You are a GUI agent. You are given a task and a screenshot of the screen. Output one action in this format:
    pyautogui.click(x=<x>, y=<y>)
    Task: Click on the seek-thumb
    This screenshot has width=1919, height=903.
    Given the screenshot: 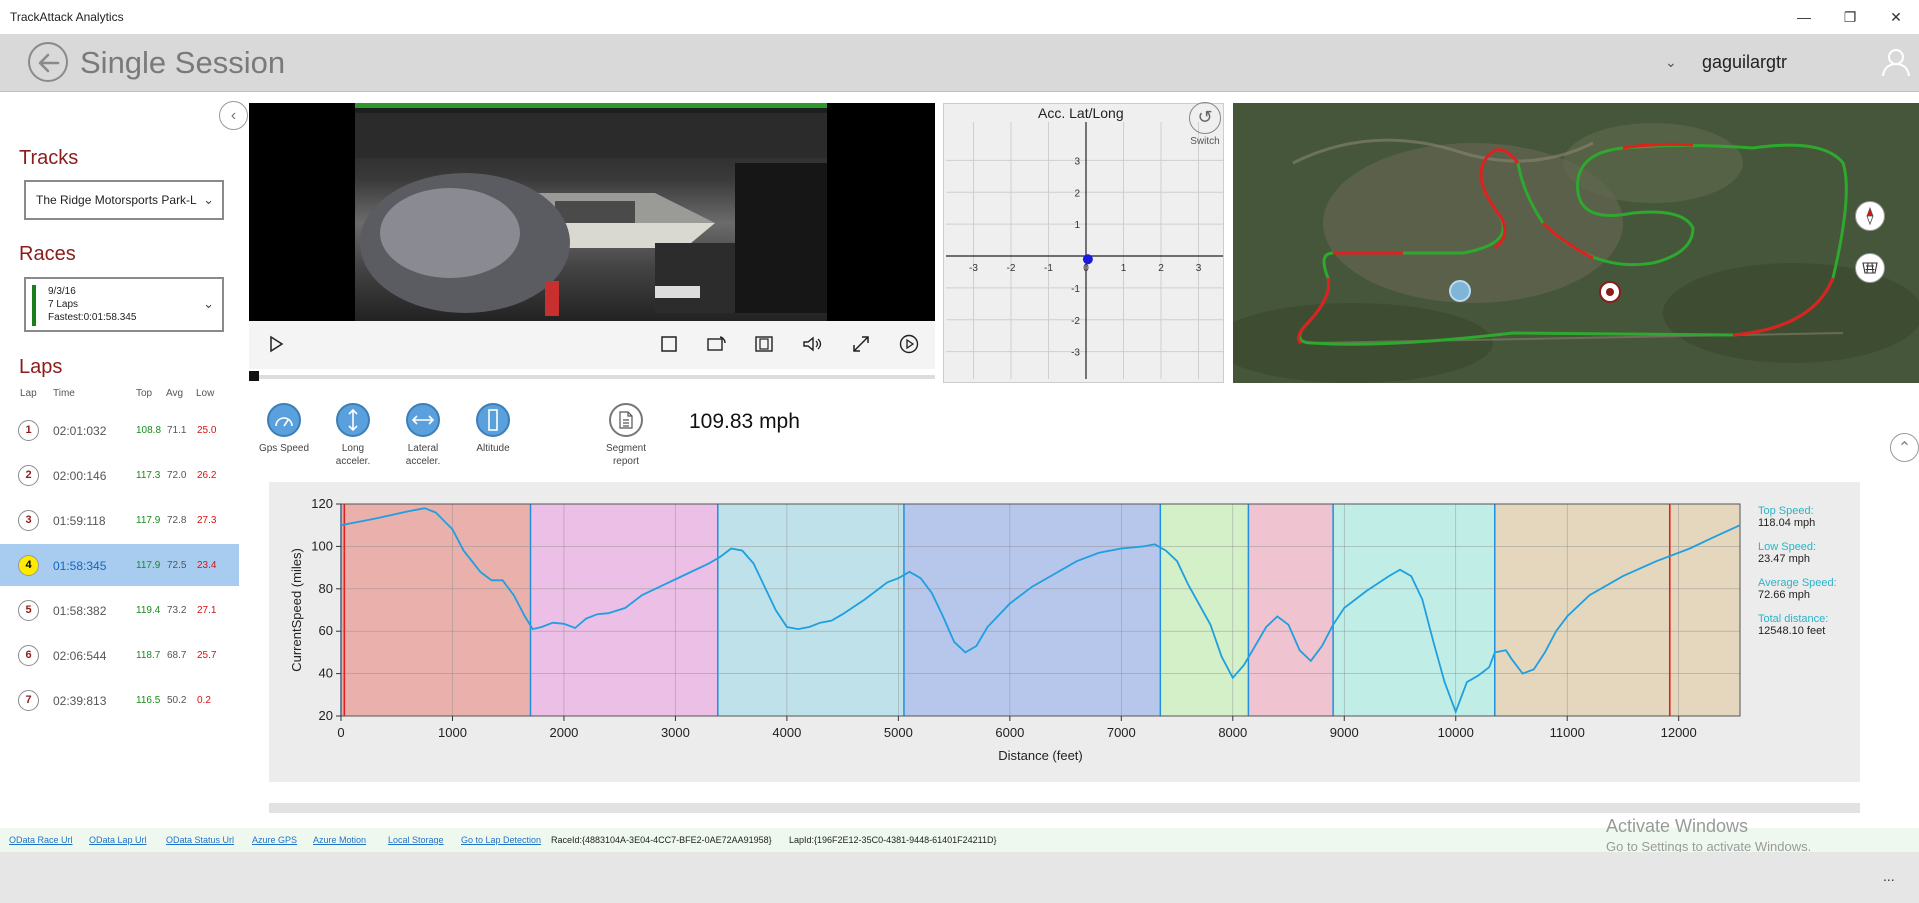 What is the action you would take?
    pyautogui.click(x=254, y=376)
    